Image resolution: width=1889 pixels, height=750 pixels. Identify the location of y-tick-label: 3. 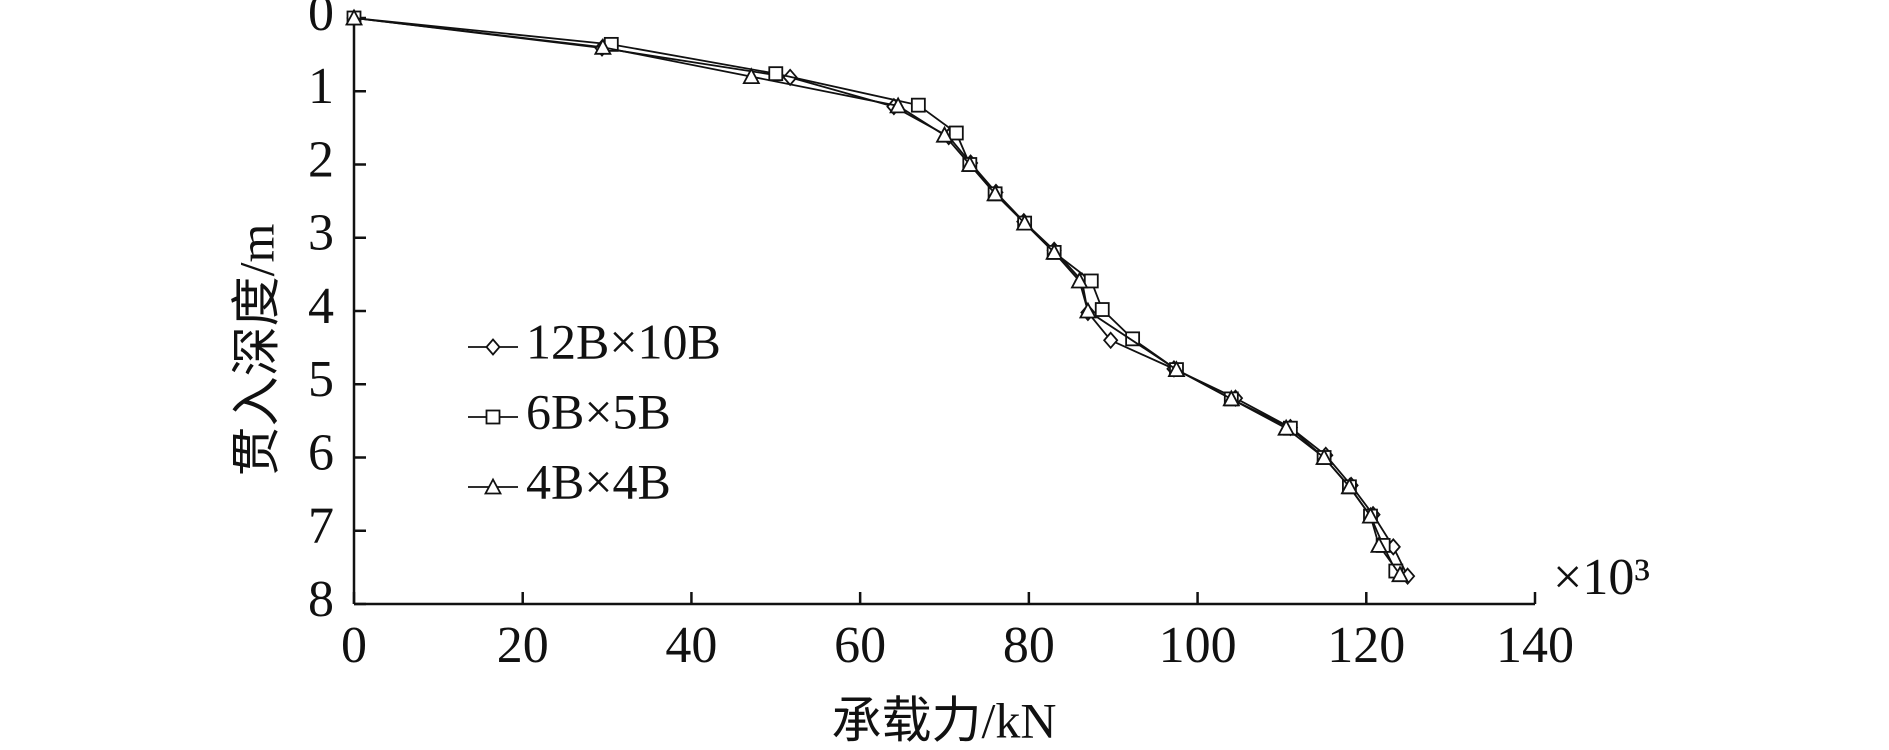
(321, 233).